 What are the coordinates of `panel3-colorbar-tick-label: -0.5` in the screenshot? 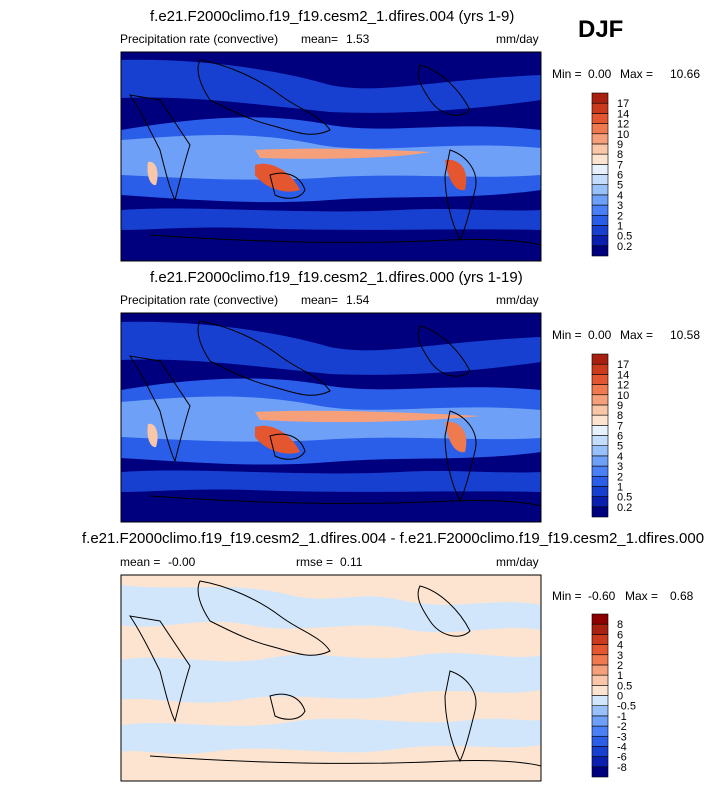 It's located at (626, 707).